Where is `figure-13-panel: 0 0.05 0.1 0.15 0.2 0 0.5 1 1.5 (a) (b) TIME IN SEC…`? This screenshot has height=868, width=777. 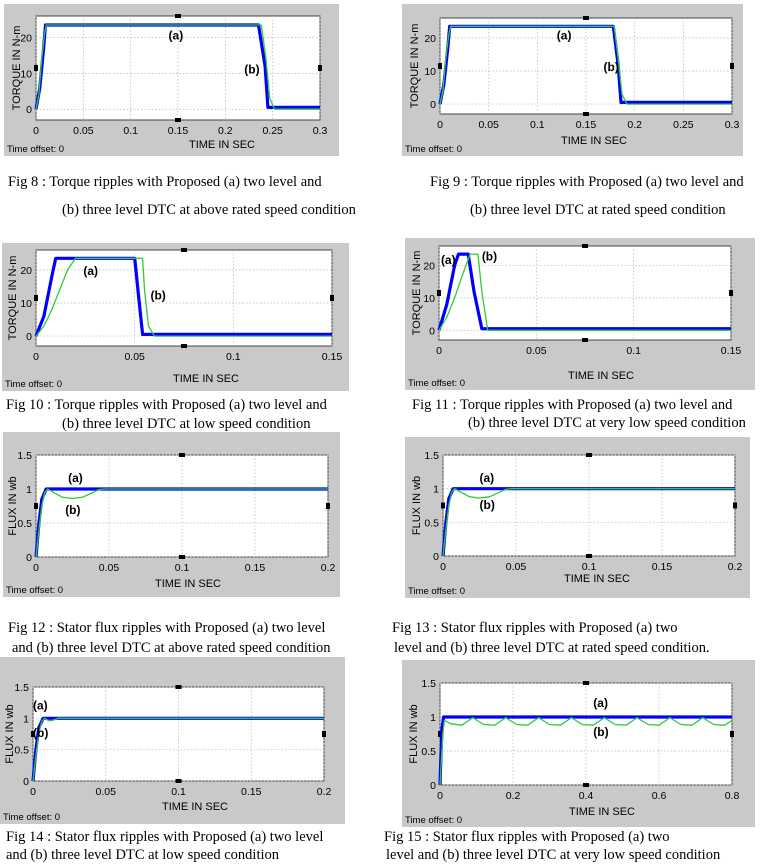
figure-13-panel: 0 0.05 0.1 0.15 0.2 0 0.5 1 1.5 (a) (b) TIME IN SEC… is located at coordinates (577, 517).